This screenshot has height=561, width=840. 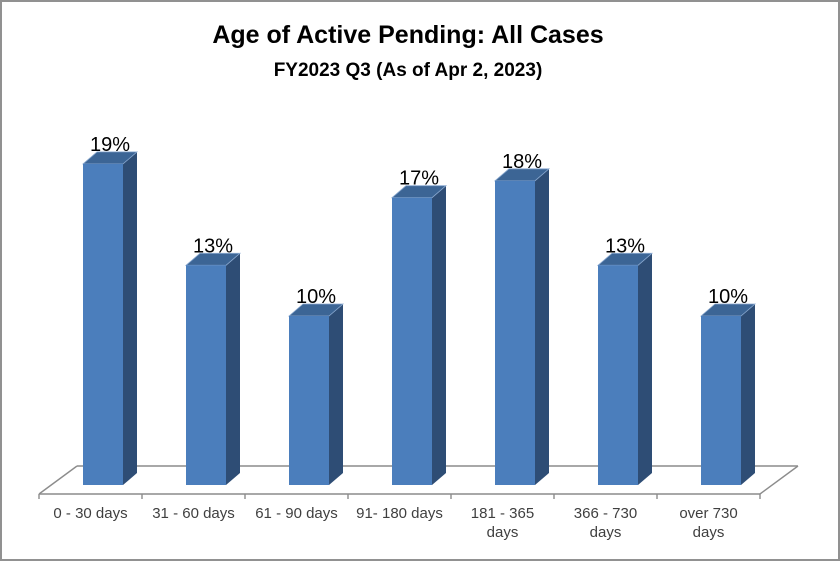 I want to click on floor-right-edge, so click(x=779, y=480).